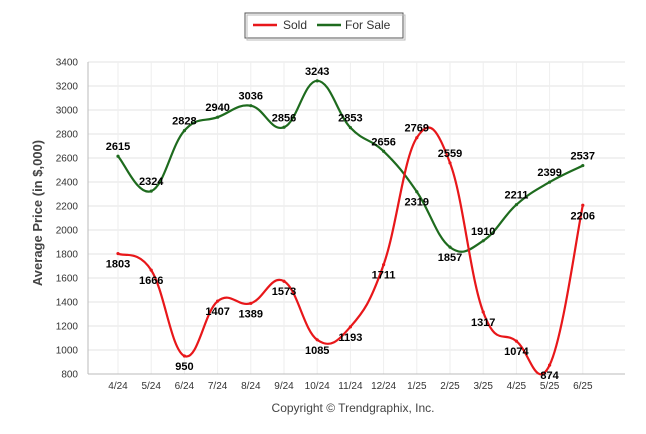 This screenshot has width=646, height=434. What do you see at coordinates (251, 97) in the screenshot?
I see `data-label-for-sale: 3036` at bounding box center [251, 97].